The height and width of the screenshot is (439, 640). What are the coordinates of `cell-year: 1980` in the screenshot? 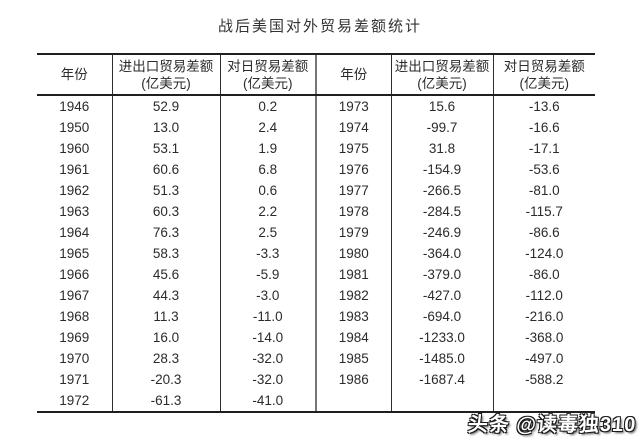 It's located at (354, 253).